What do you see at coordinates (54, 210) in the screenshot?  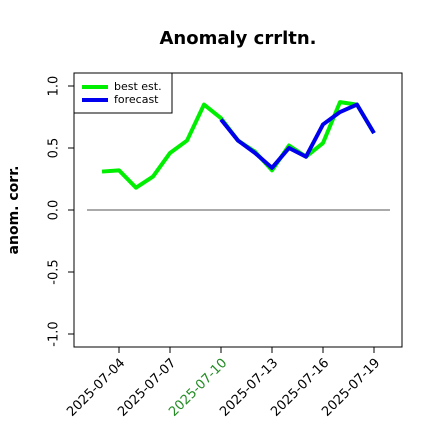 I see `y-tick-label: 0.0` at bounding box center [54, 210].